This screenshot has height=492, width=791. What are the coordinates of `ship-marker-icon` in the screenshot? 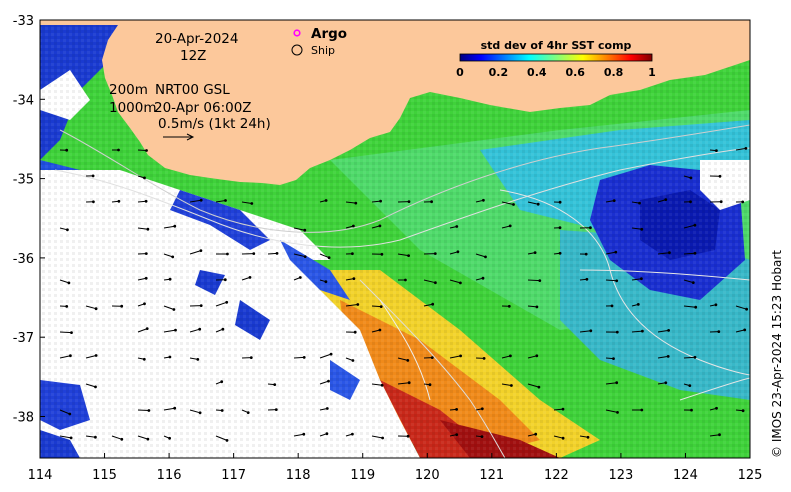 It's located at (297, 50).